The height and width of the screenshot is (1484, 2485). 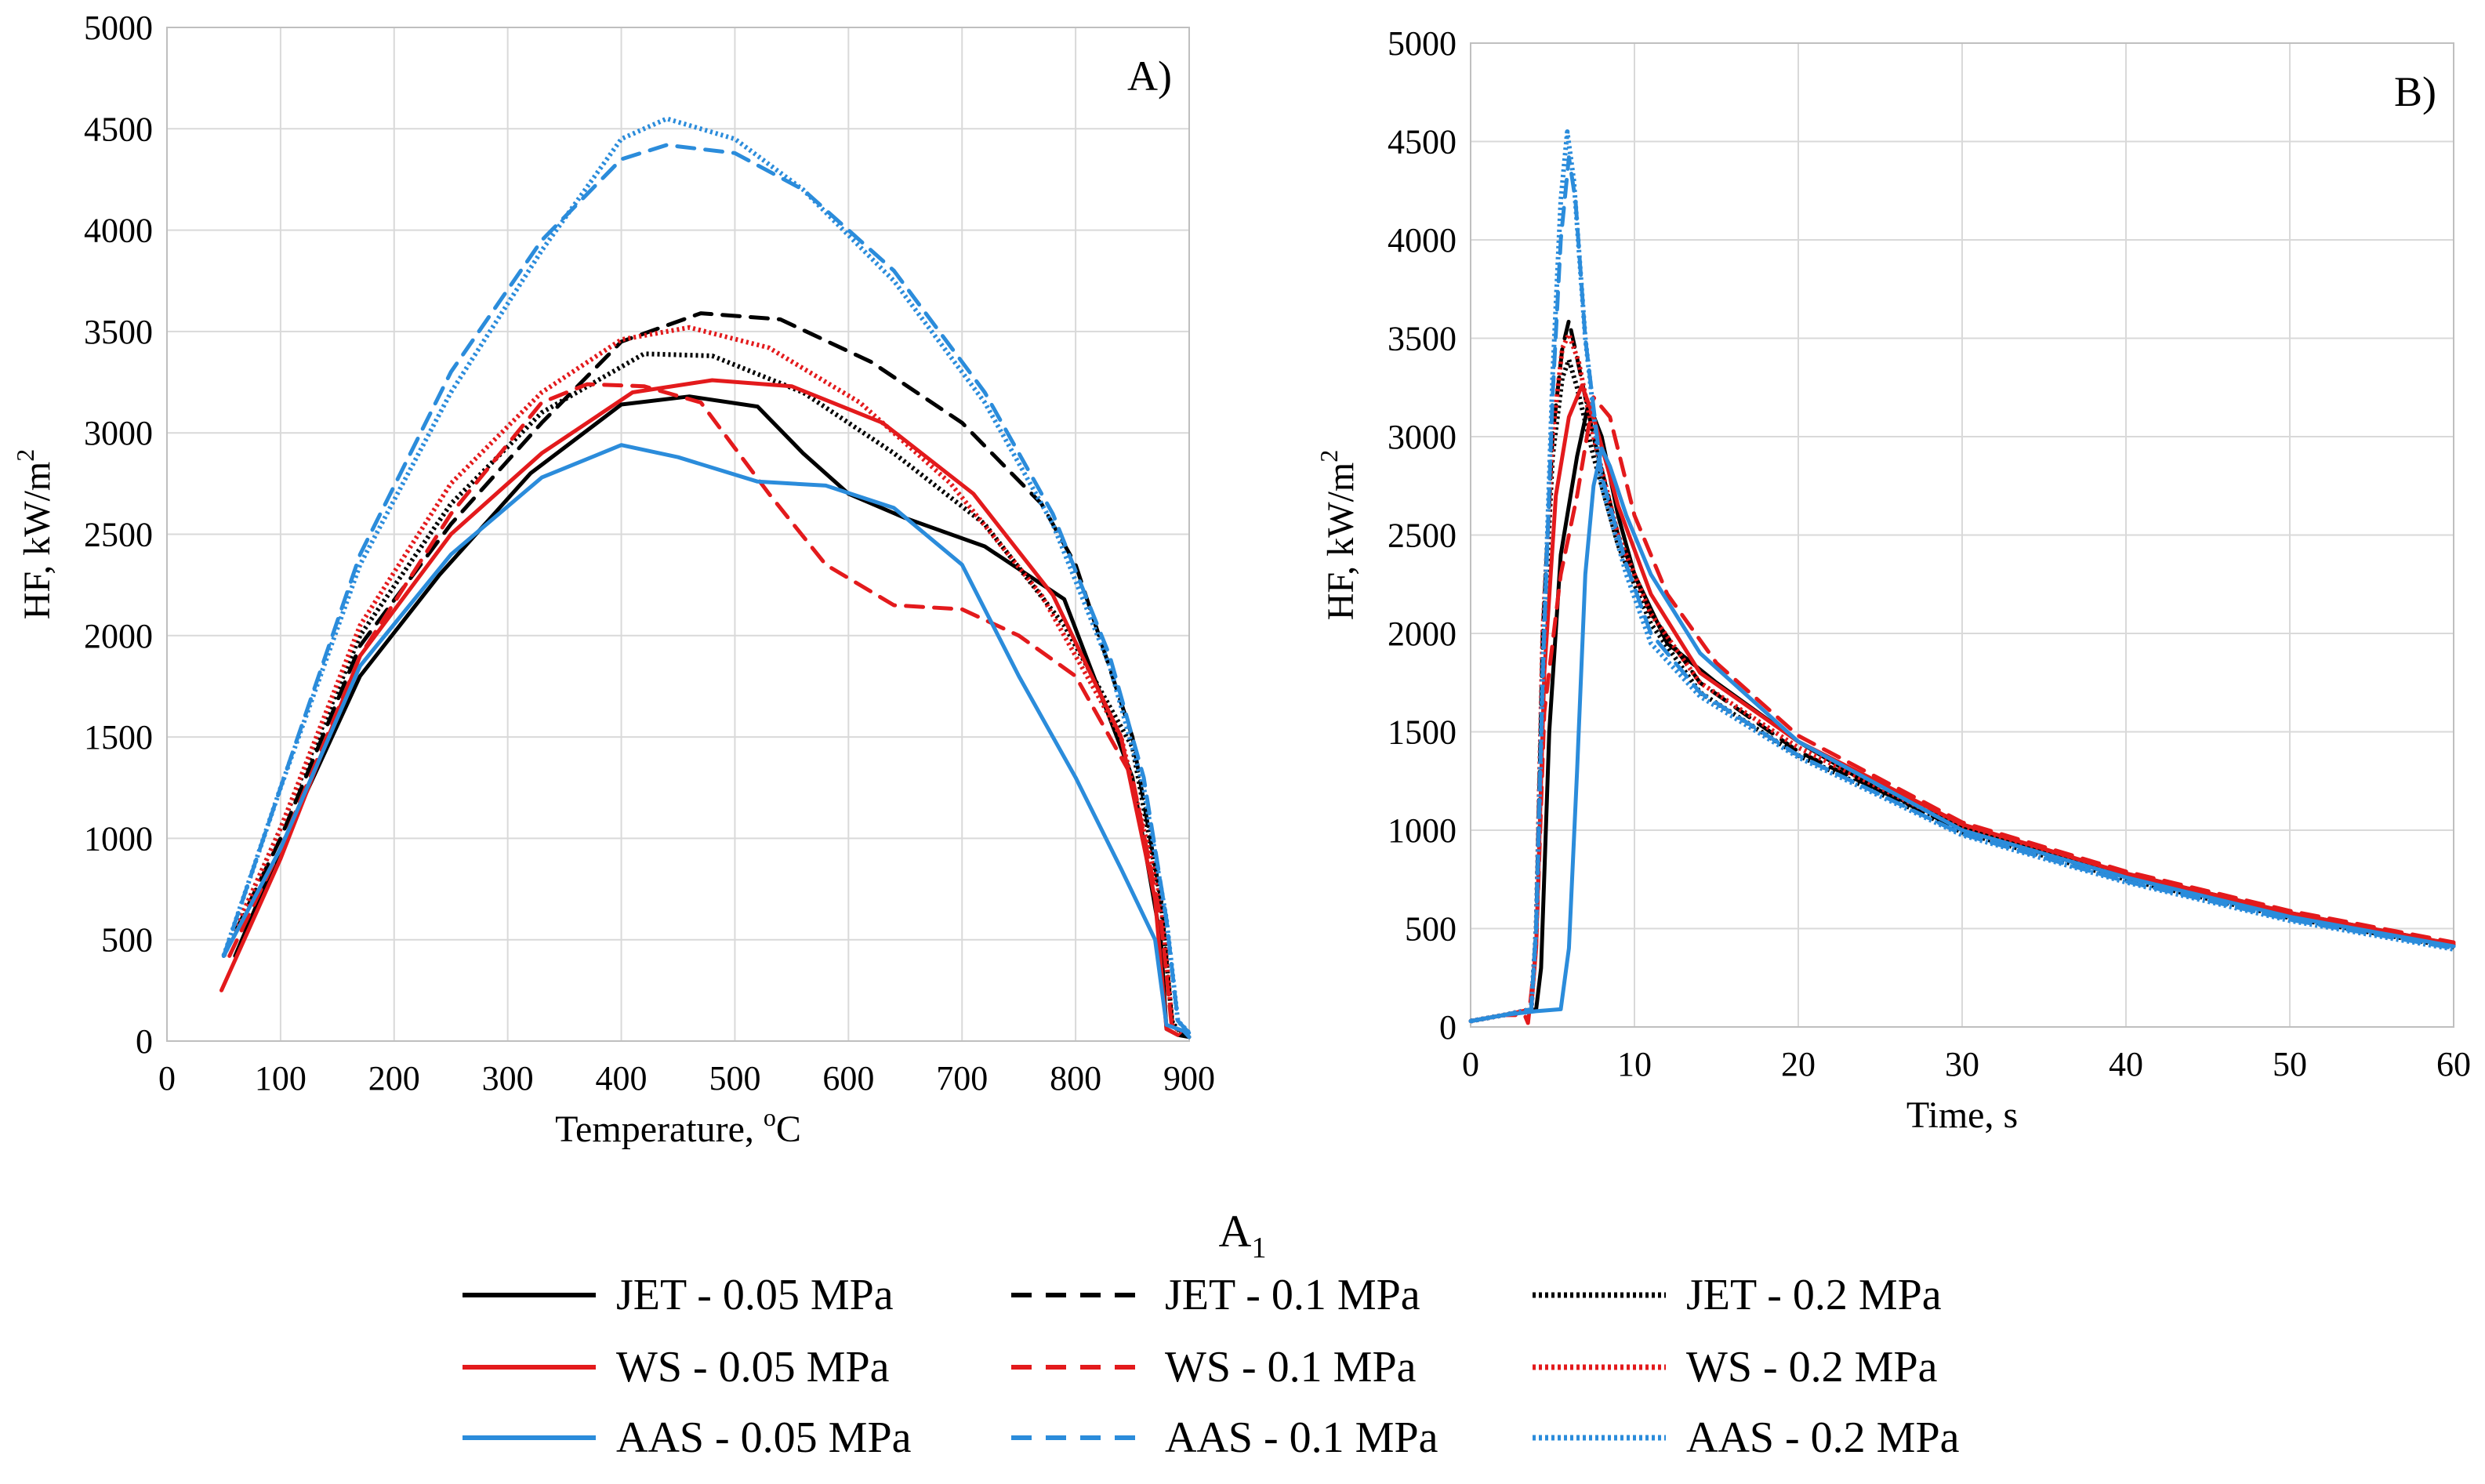 What do you see at coordinates (1962, 1064) in the screenshot?
I see `x-tick-label: 30` at bounding box center [1962, 1064].